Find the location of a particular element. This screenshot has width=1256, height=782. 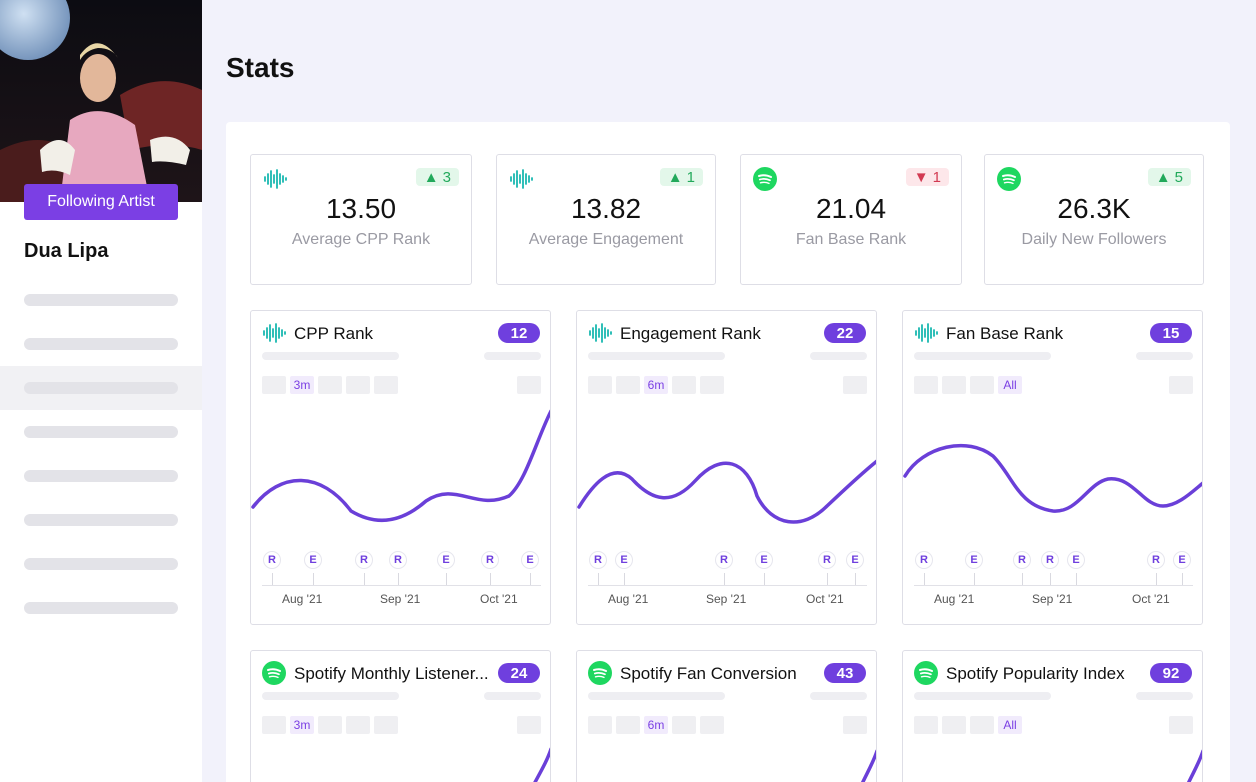

following-artist-button: Following Artist is located at coordinates (101, 202).